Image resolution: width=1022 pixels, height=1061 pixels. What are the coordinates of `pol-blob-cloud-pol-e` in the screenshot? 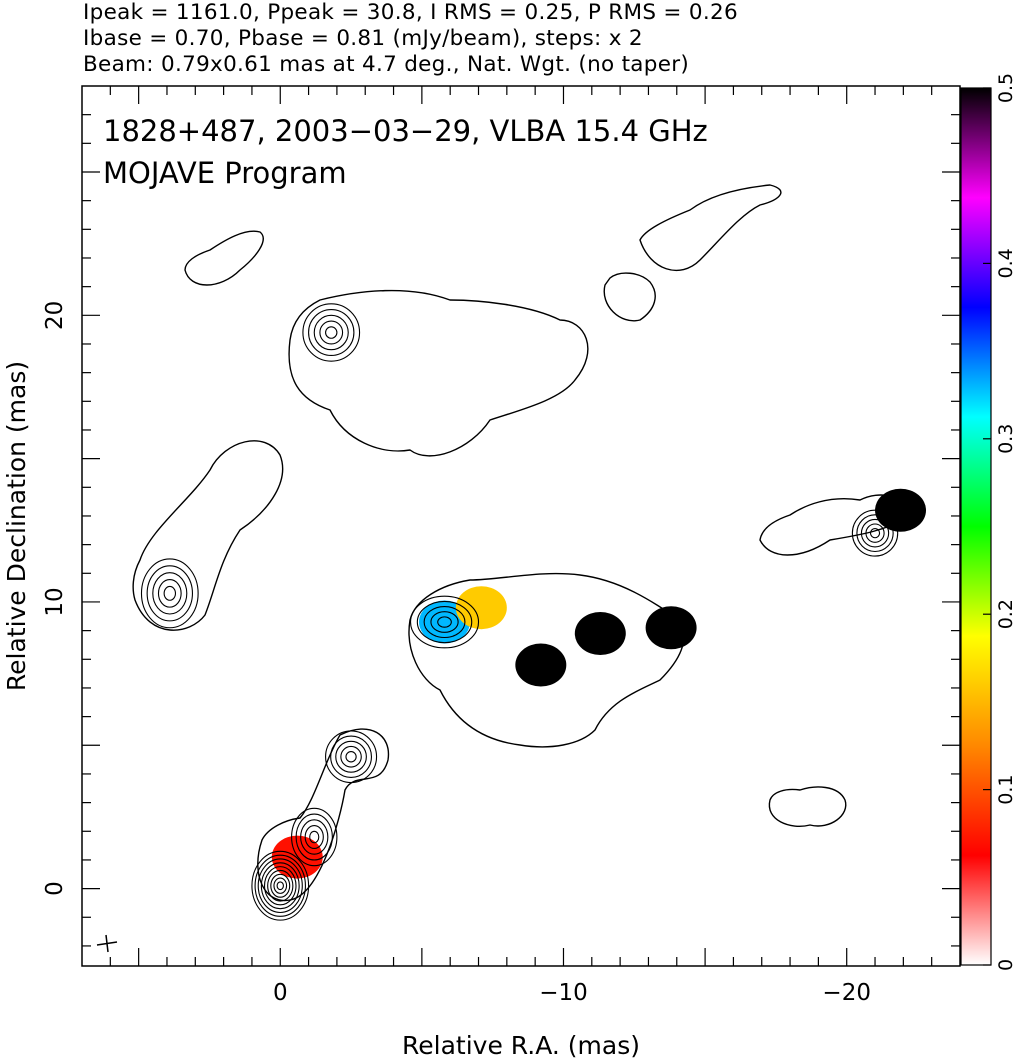 It's located at (671, 628).